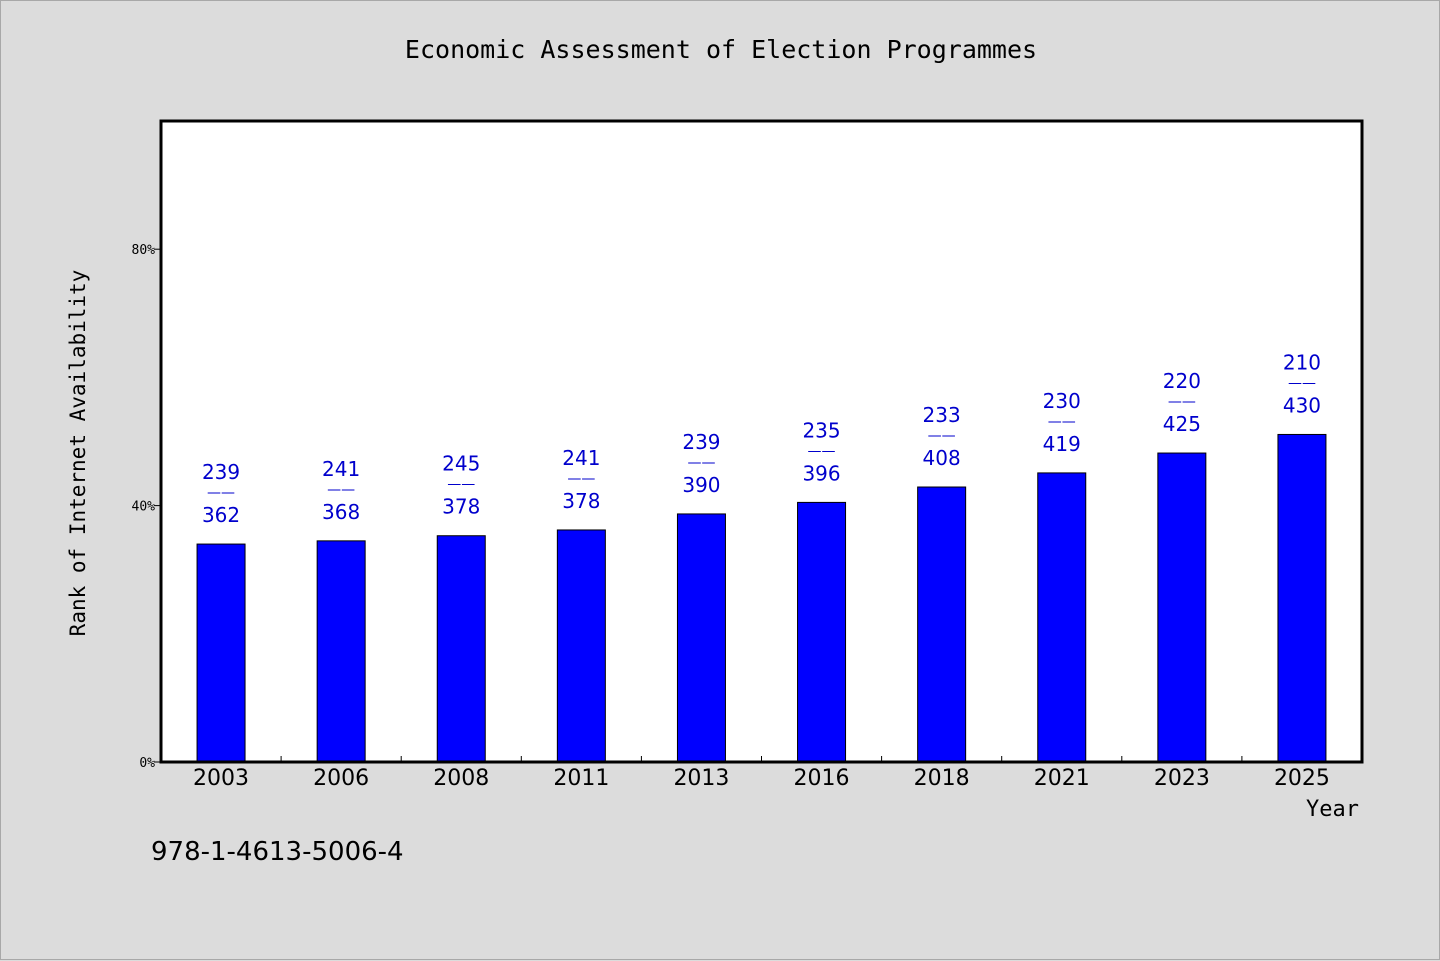 Image resolution: width=1440 pixels, height=961 pixels. Describe the element at coordinates (461, 778) in the screenshot. I see `x-tick-label: 2008` at that location.